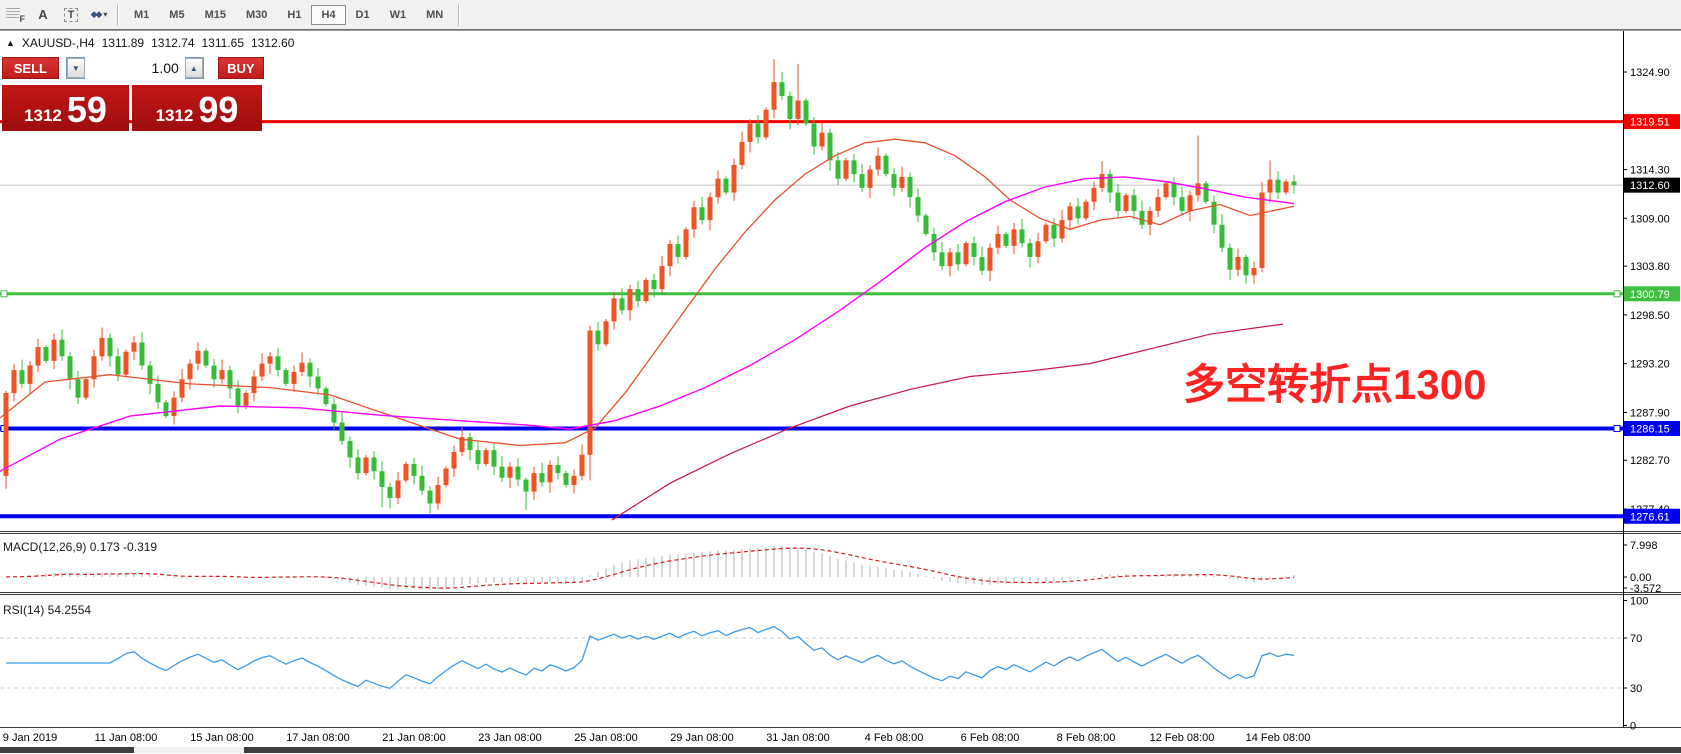 Image resolution: width=1681 pixels, height=754 pixels. What do you see at coordinates (189, 750) in the screenshot?
I see `horizontal-scrollbar-thumb` at bounding box center [189, 750].